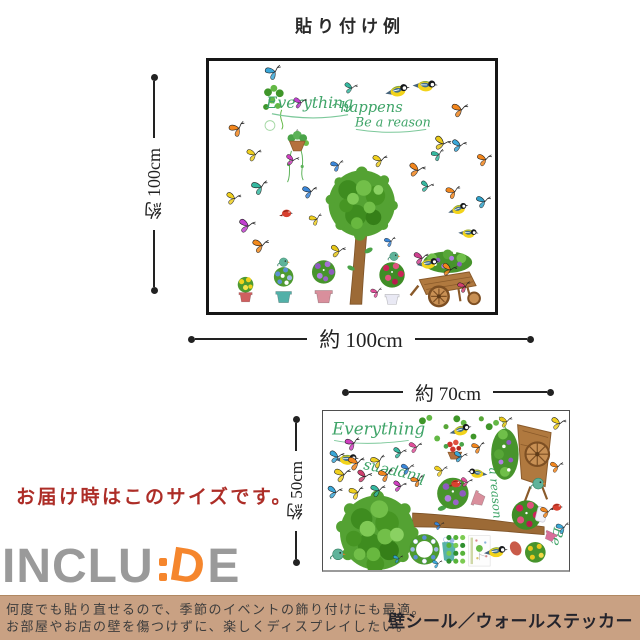  Describe the element at coordinates (208, 626) in the screenshot. I see `footer-line2: お部屋やお店の壁を傷つけずに、楽しくディスプレイしたい。` at that location.